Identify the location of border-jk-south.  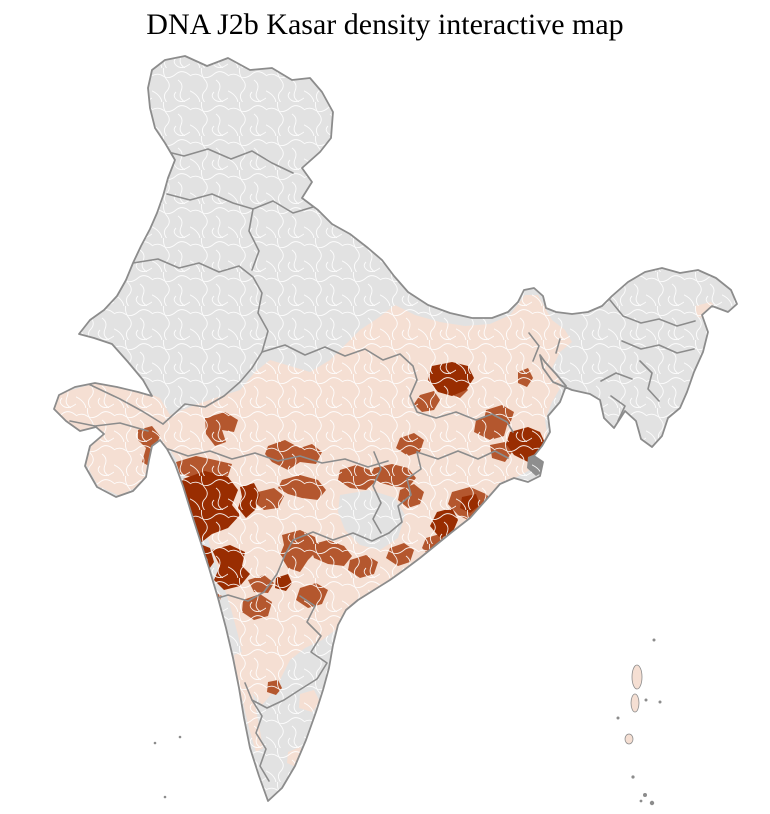
(226, 161).